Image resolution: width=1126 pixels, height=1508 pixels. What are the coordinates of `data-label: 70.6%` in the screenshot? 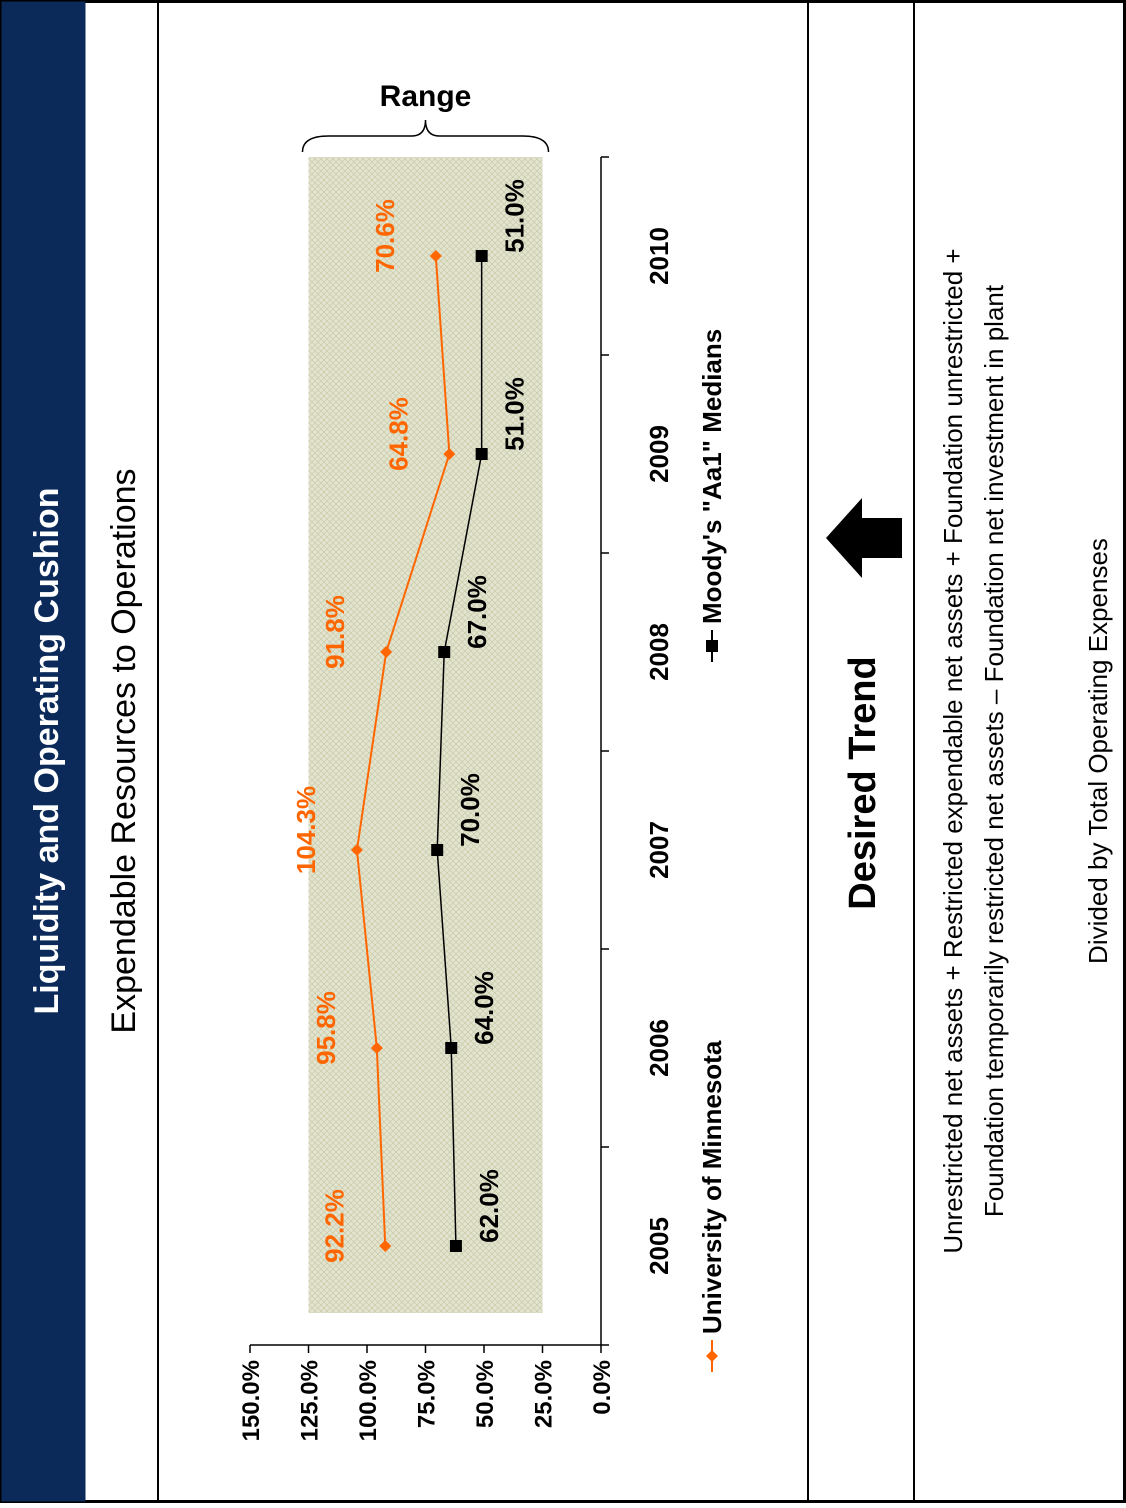 It's located at (385, 236).